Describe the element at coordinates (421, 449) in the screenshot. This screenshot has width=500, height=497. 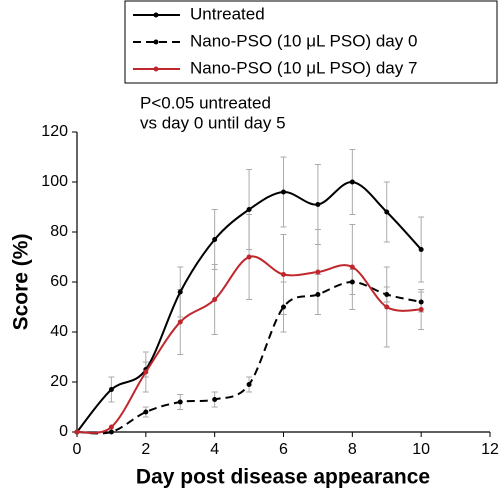
I see `x-tick-label: 10` at that location.